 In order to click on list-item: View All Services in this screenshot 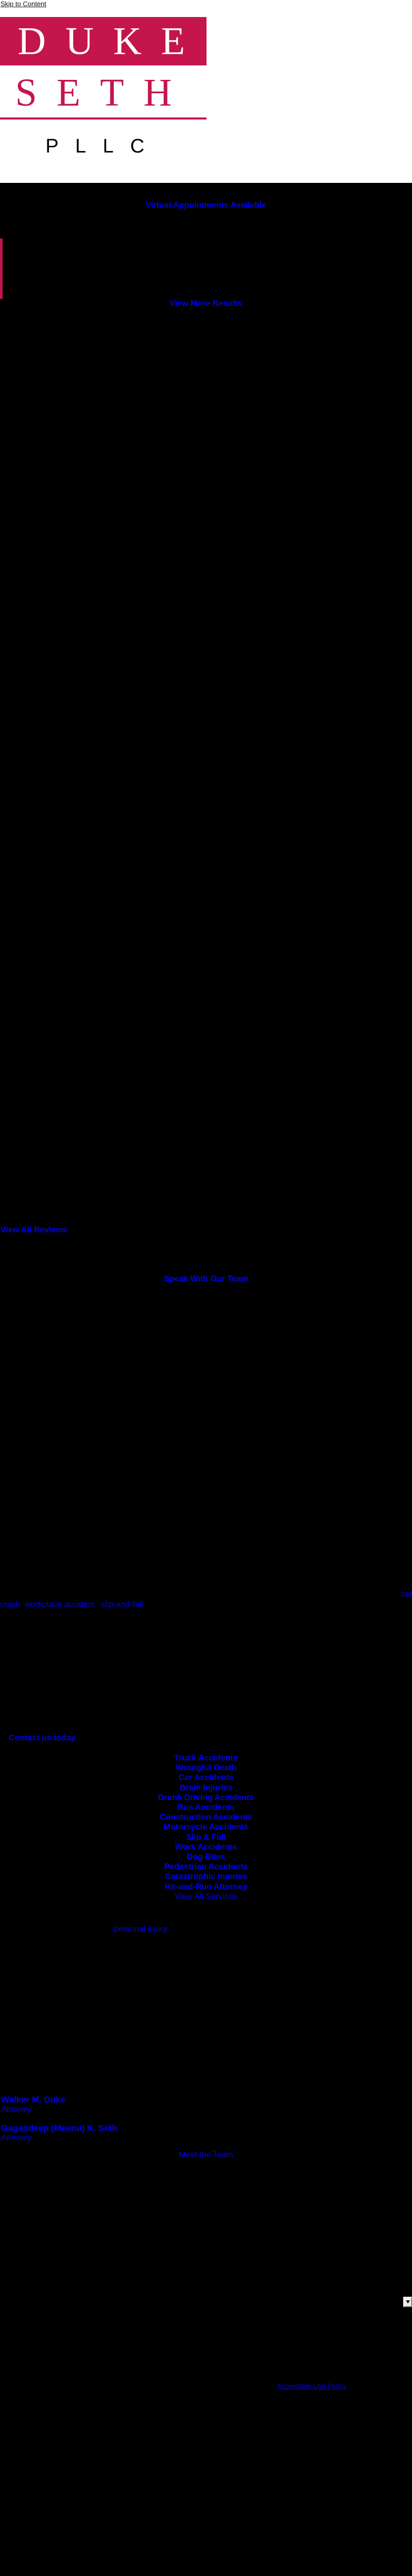, I will do `click(206, 1897)`.